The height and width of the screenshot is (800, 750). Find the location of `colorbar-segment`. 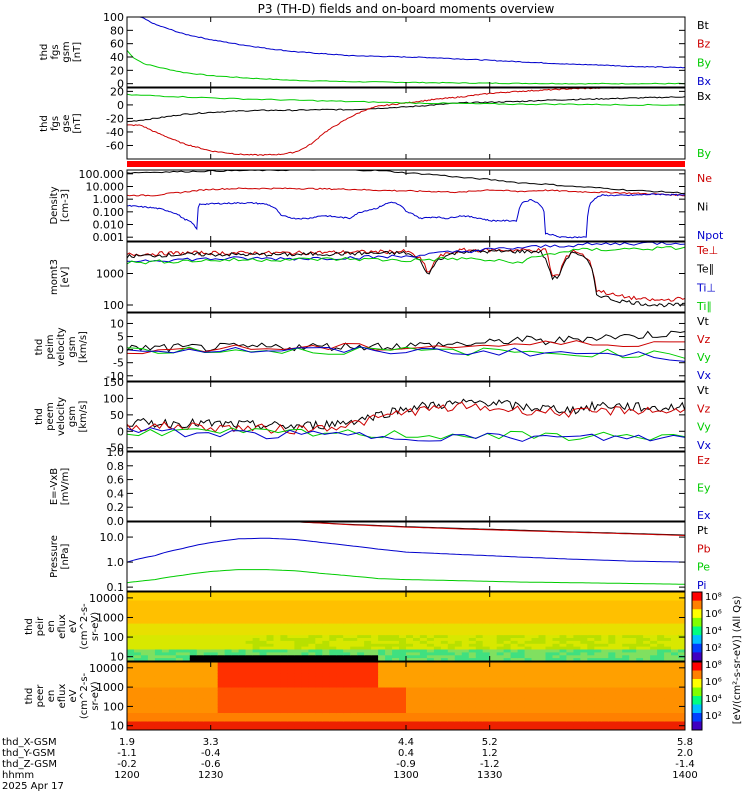

colorbar-segment is located at coordinates (697, 614).